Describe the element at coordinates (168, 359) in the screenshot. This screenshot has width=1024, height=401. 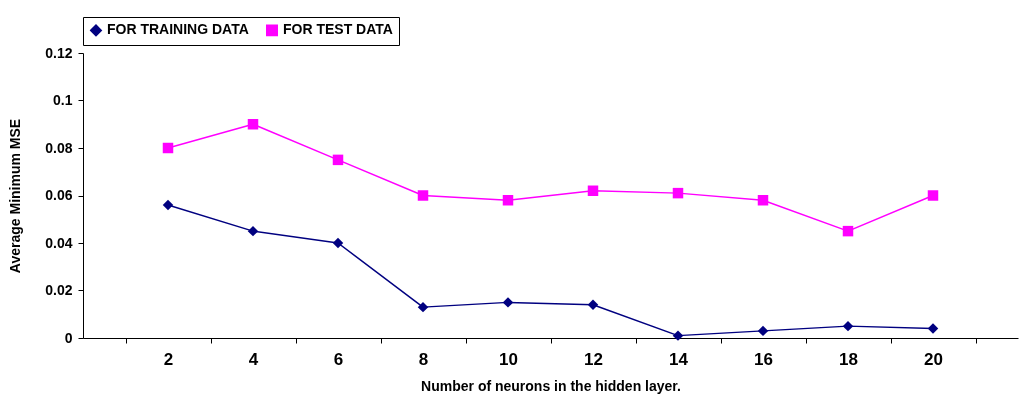
I see `x-tick-label: 2` at that location.